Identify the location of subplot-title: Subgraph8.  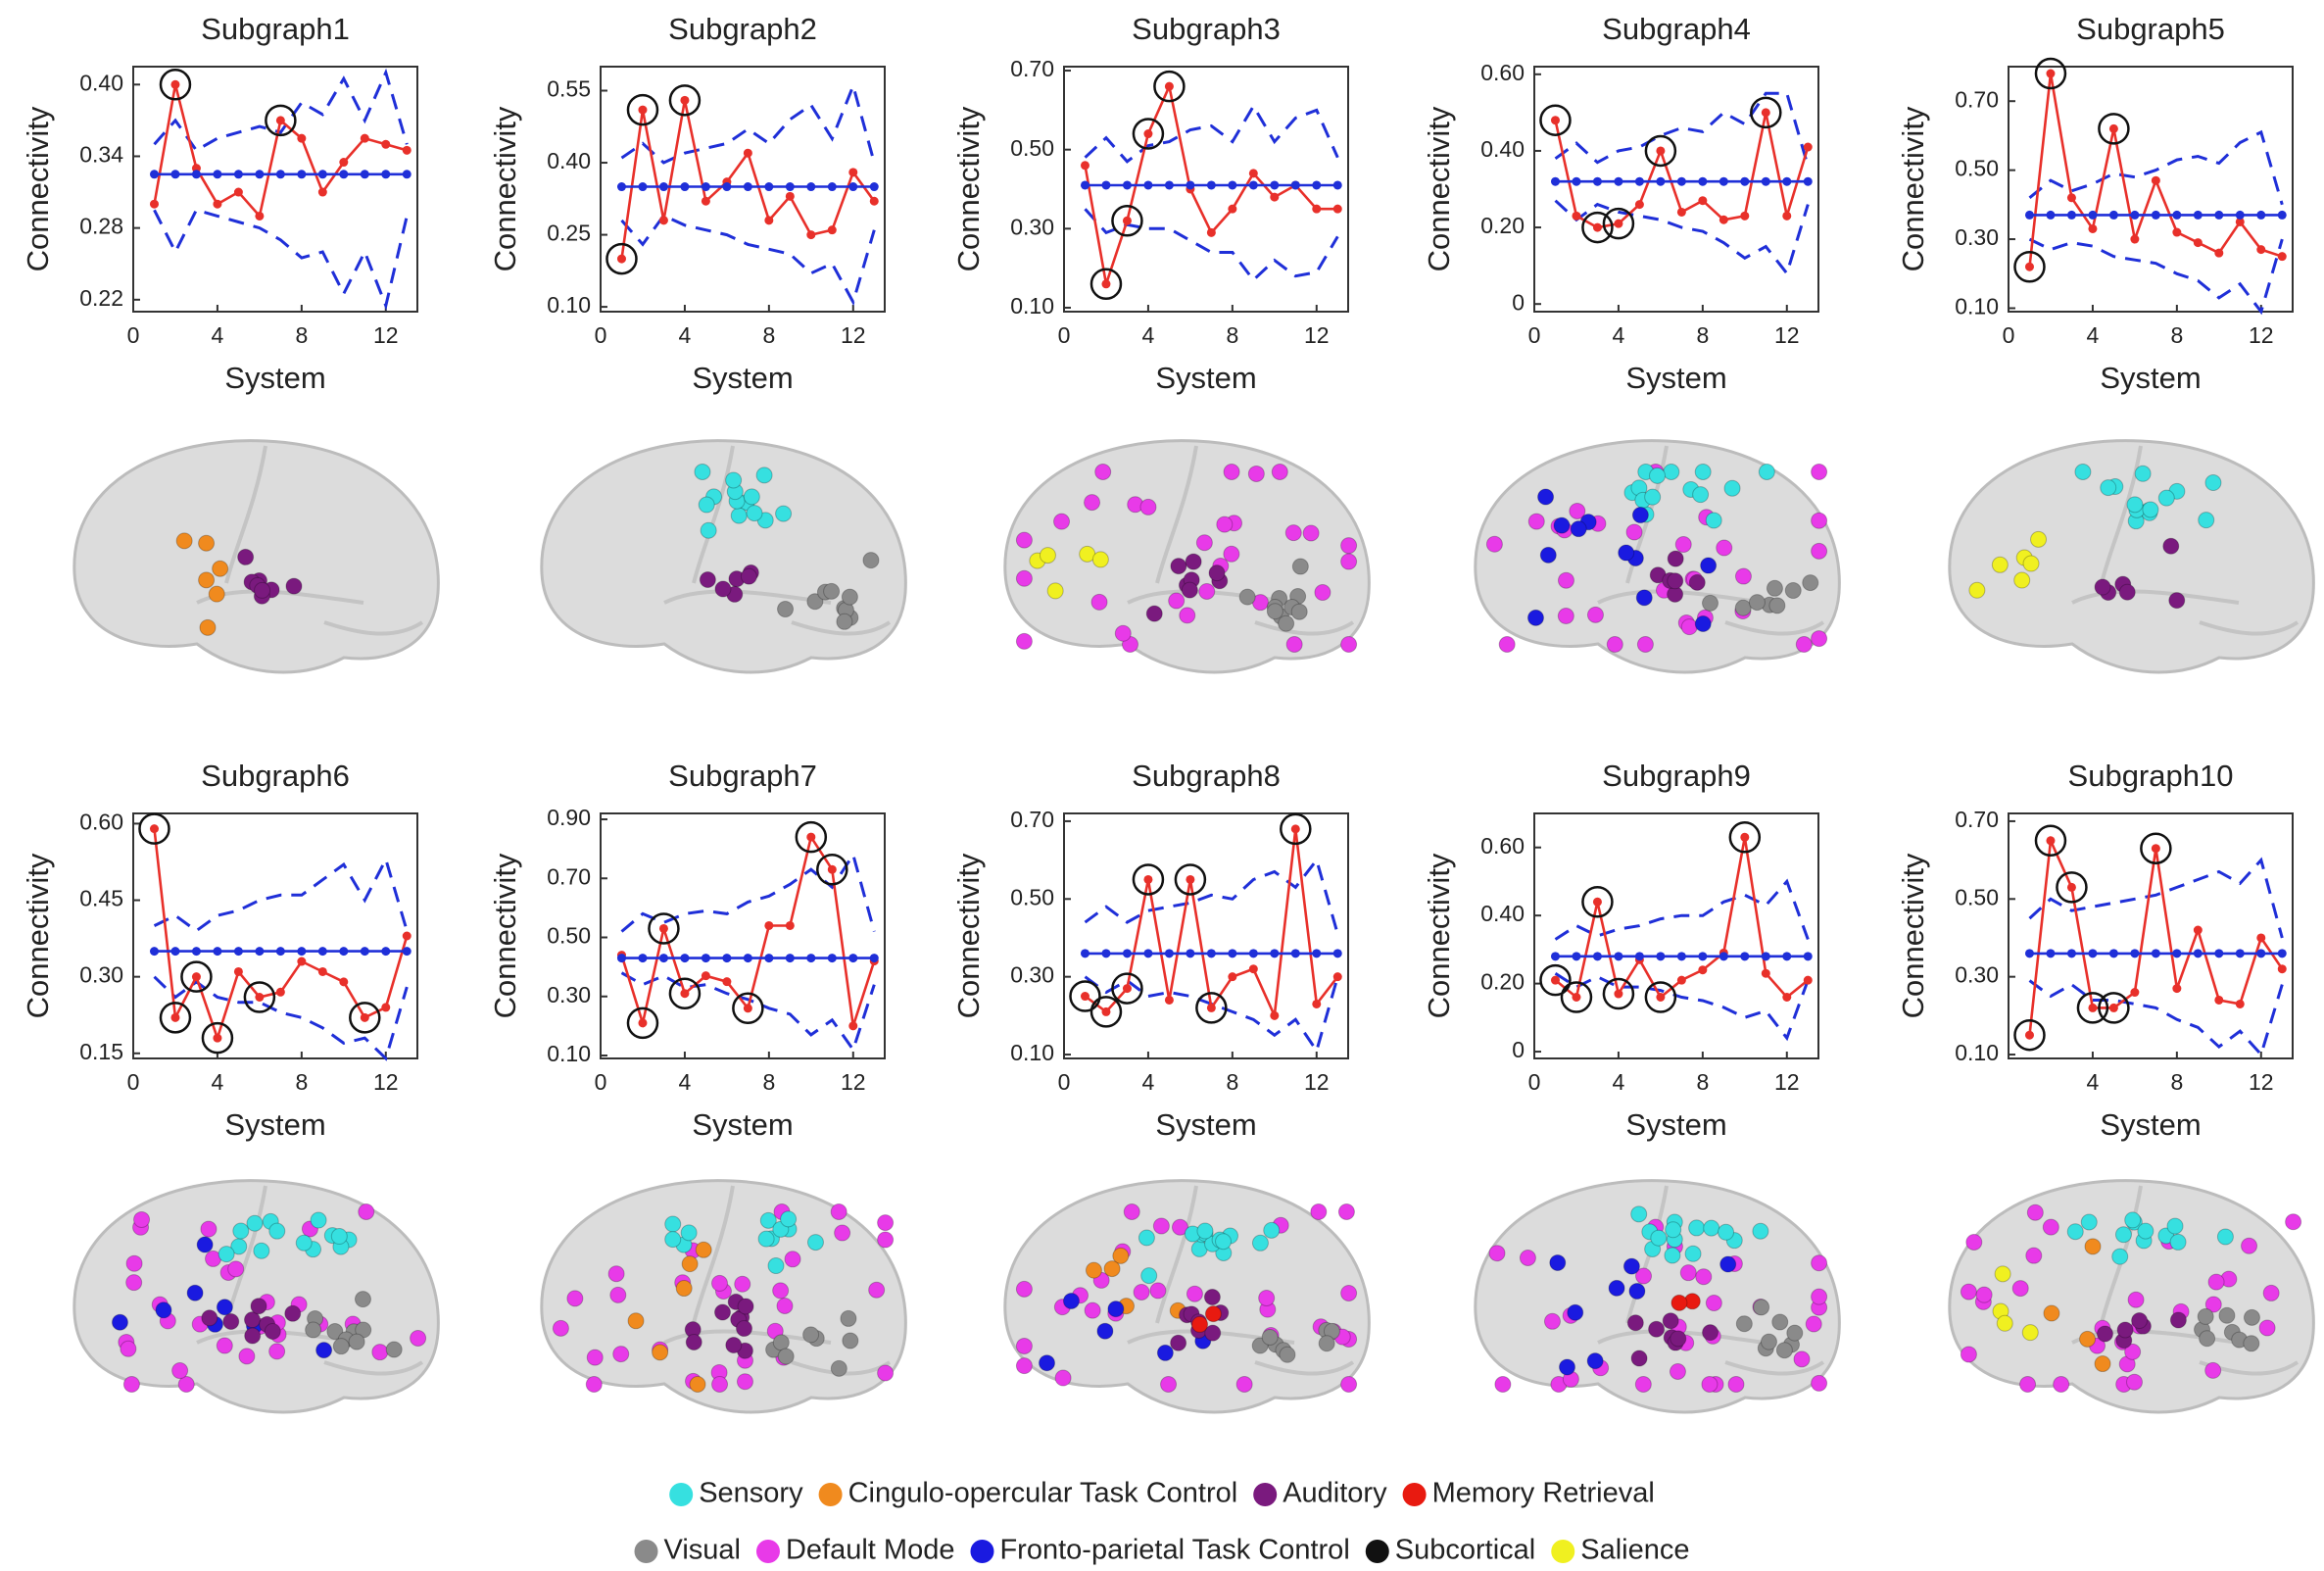
(1206, 776).